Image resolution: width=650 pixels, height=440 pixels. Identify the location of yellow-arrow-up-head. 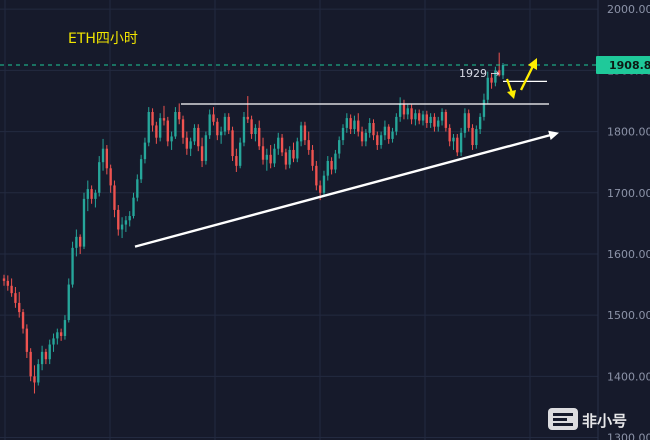
(532, 64).